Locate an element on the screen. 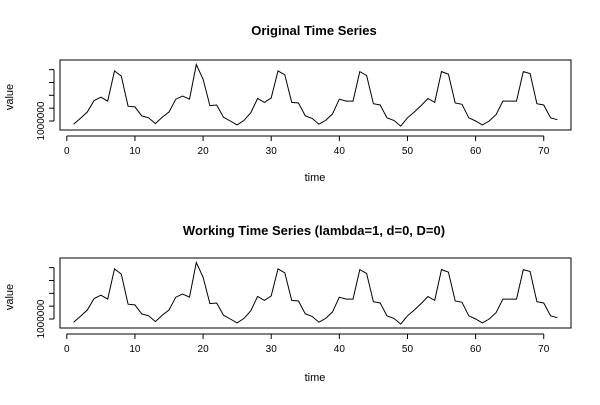 The height and width of the screenshot is (405, 600). chart-title: Working Time Series (lambda=1, d=0, D=0) is located at coordinates (314, 230).